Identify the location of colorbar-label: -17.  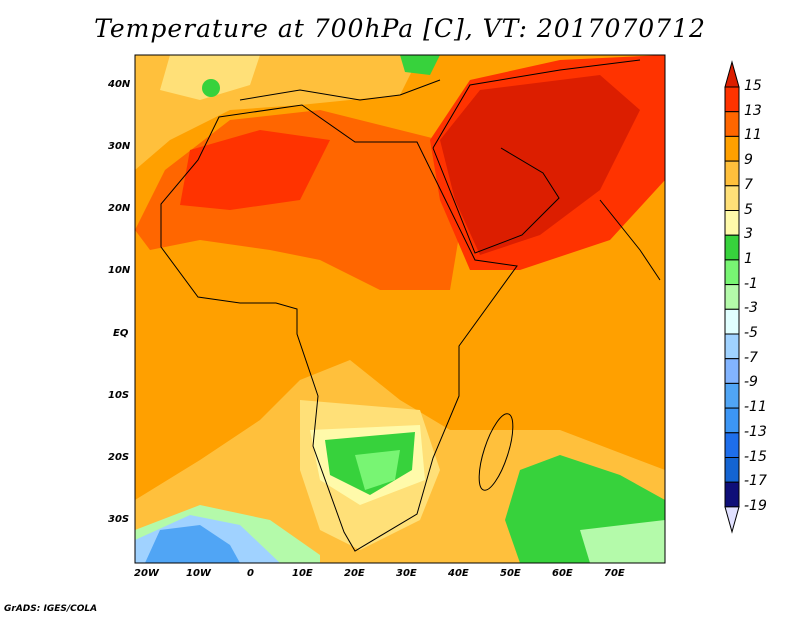
(755, 481).